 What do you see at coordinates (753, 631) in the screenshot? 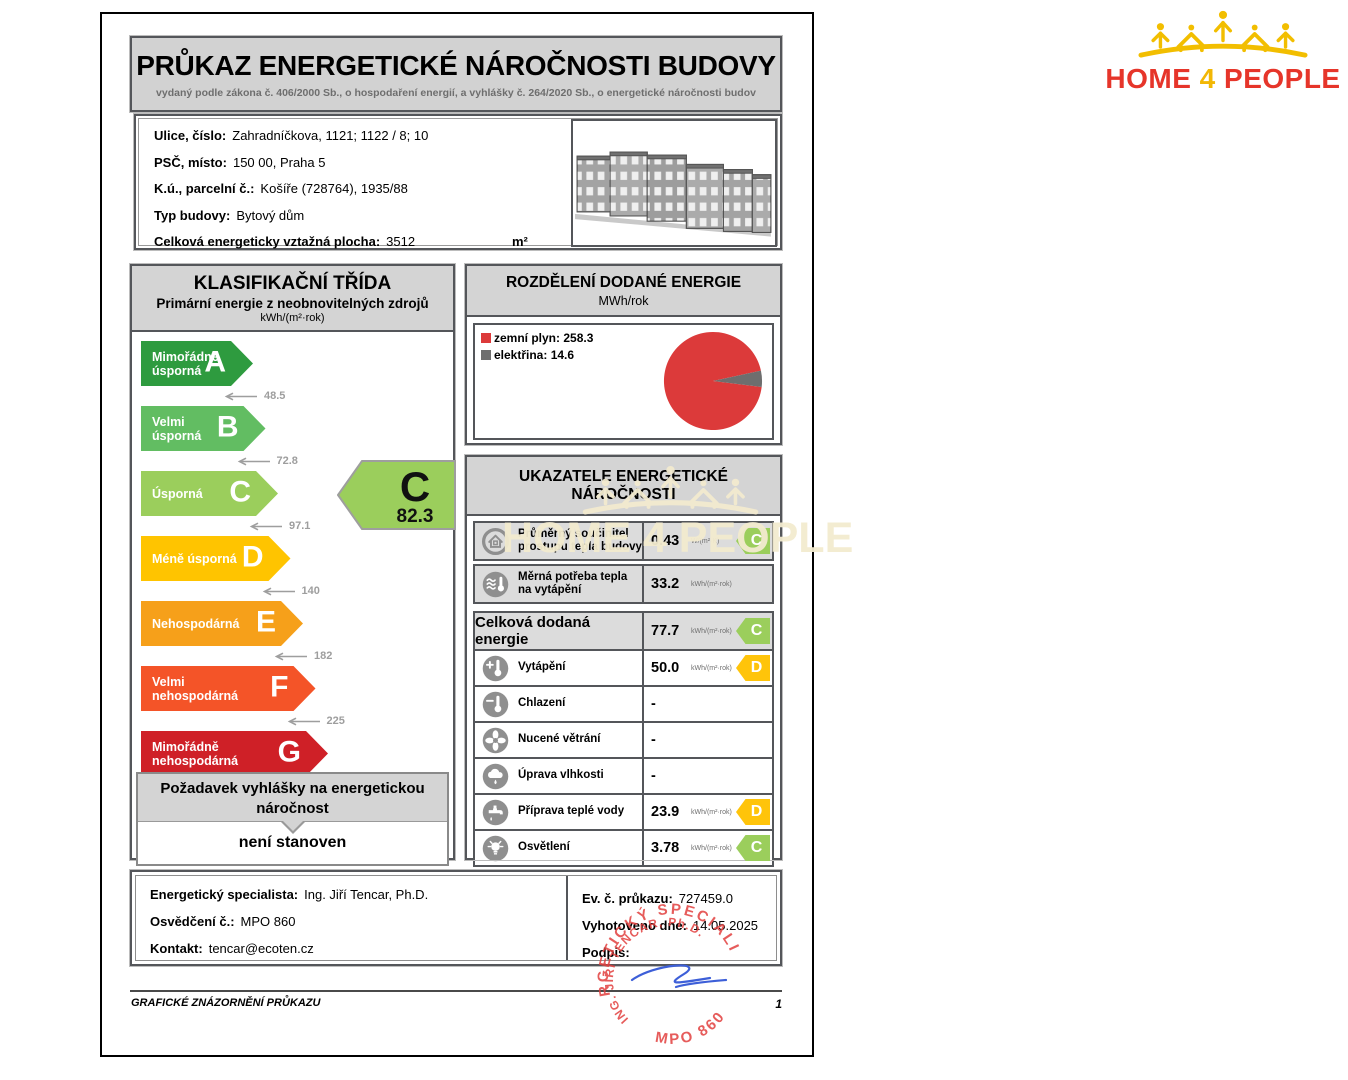
I see `indicator-class-arrow: C` at bounding box center [753, 631].